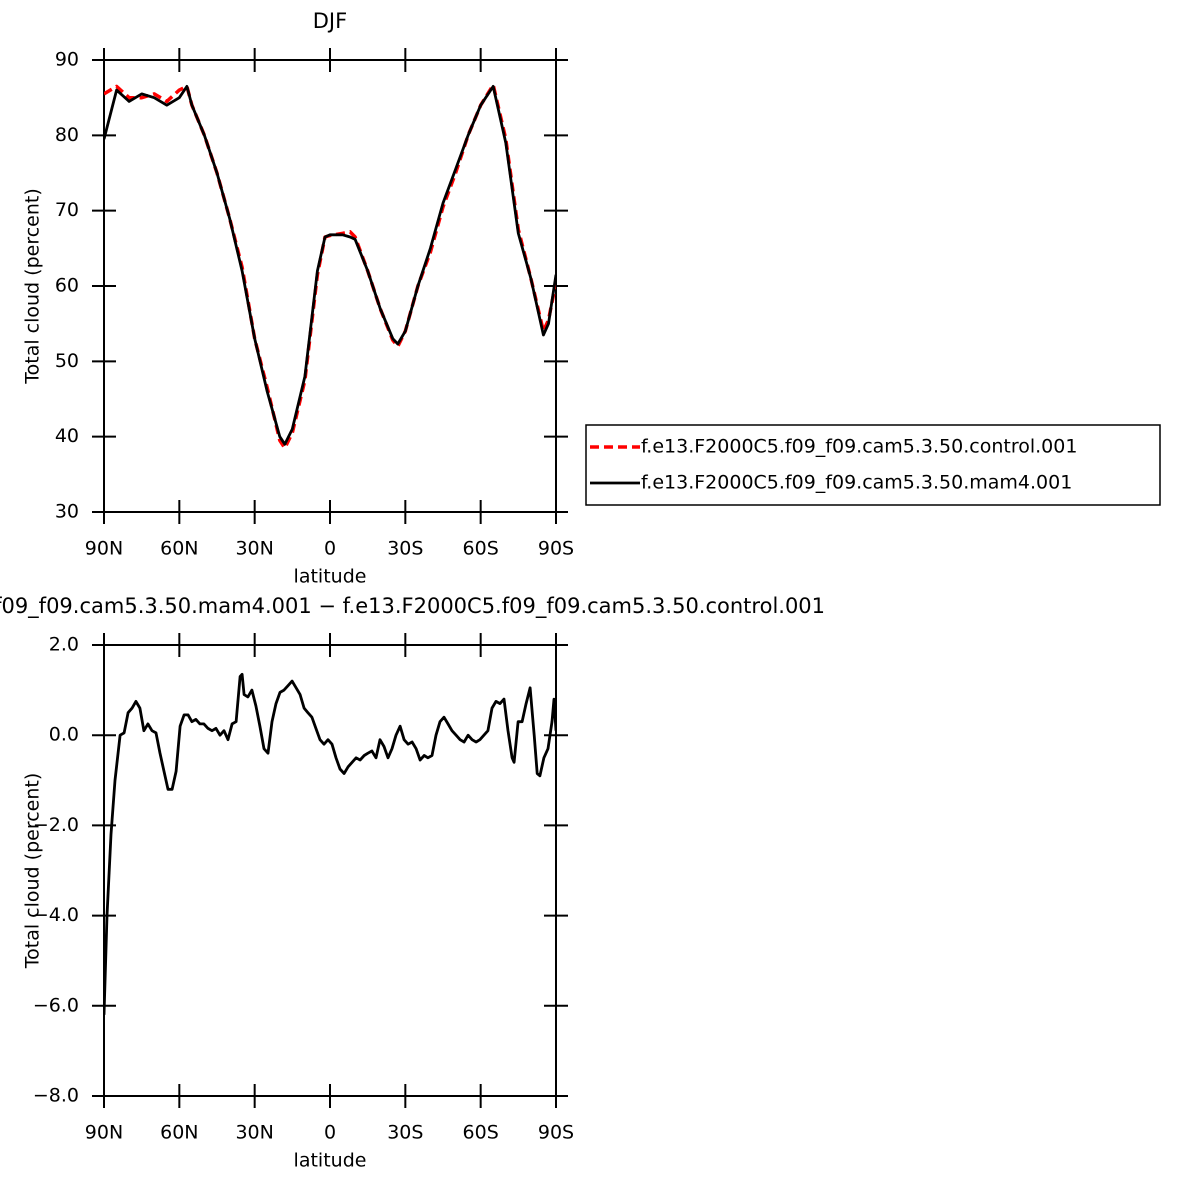 The image size is (1180, 1180). I want to click on y-tick-label: 90, so click(67, 60).